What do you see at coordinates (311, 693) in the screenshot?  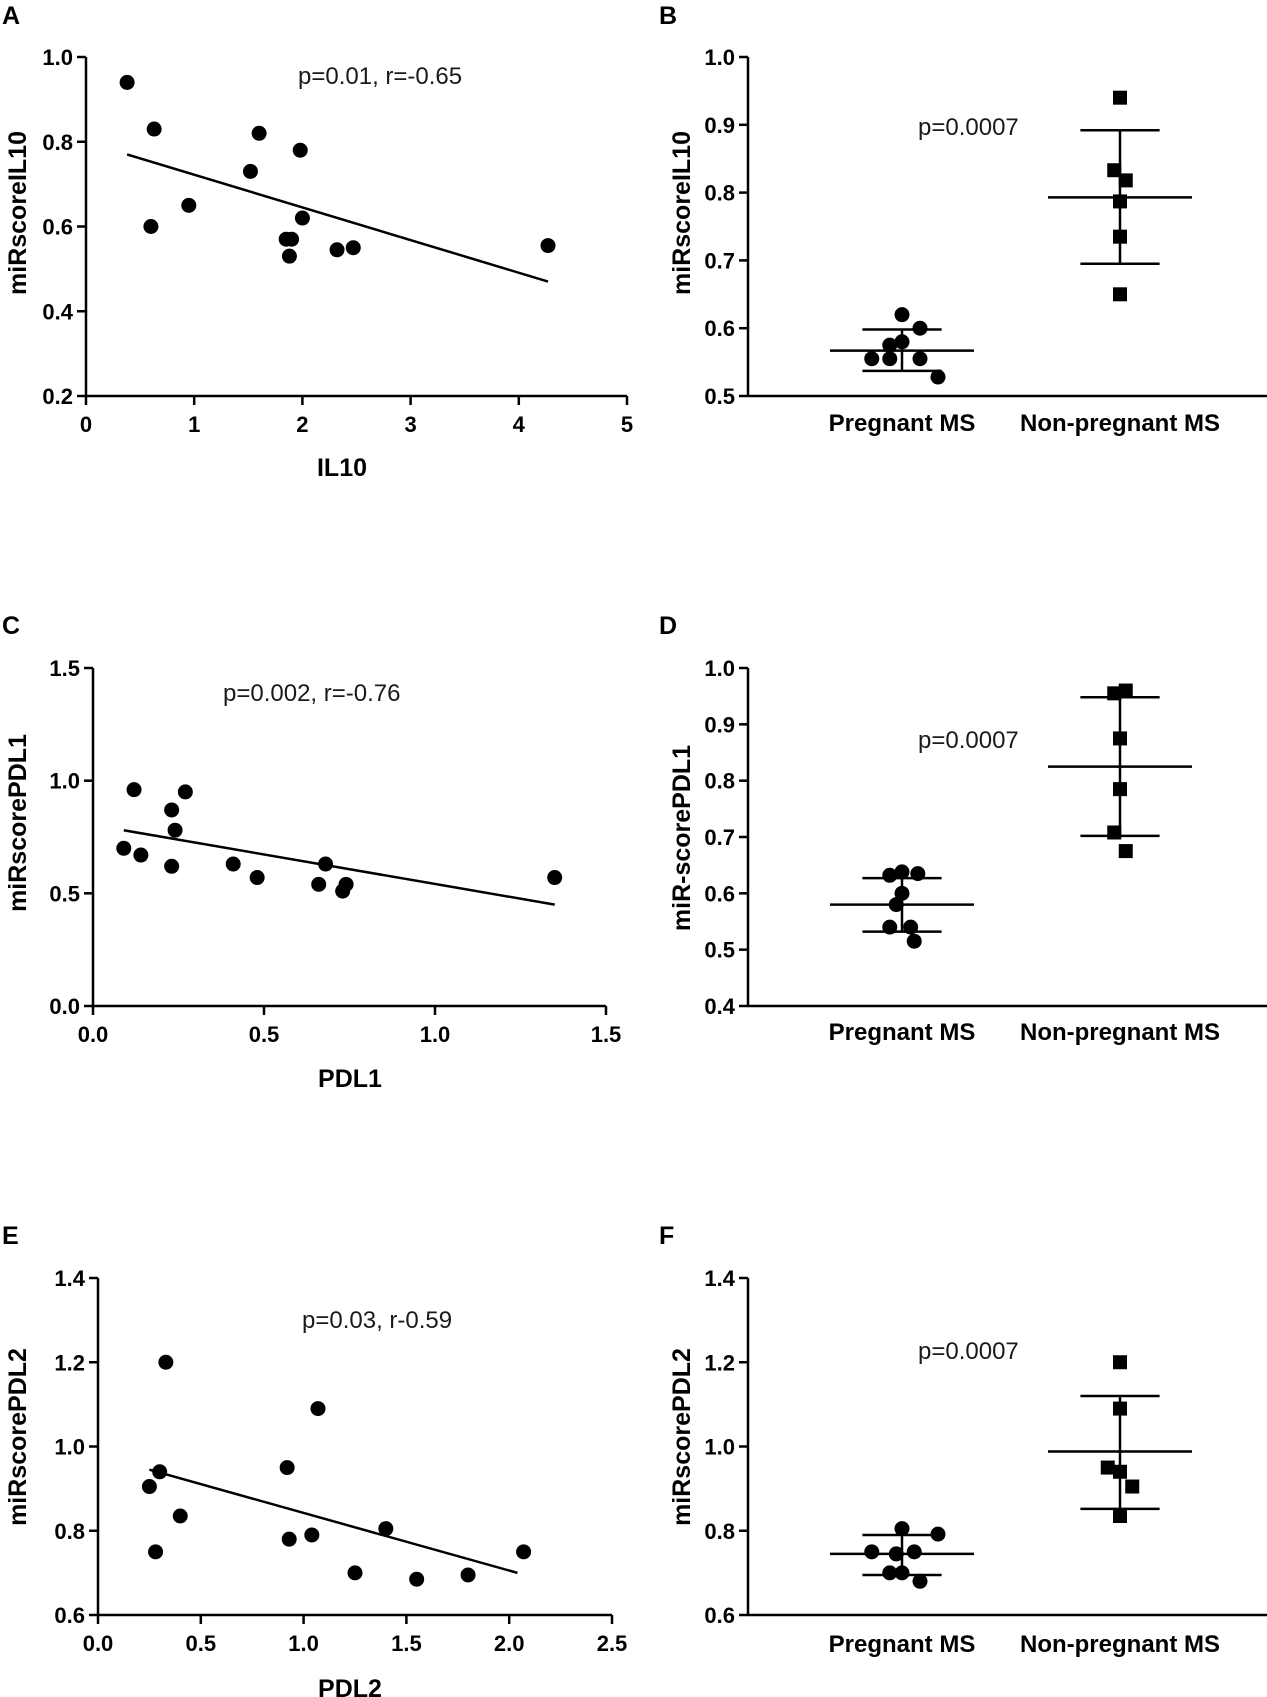 I see `stat-annotation: p=0.002, r=-0.76` at bounding box center [311, 693].